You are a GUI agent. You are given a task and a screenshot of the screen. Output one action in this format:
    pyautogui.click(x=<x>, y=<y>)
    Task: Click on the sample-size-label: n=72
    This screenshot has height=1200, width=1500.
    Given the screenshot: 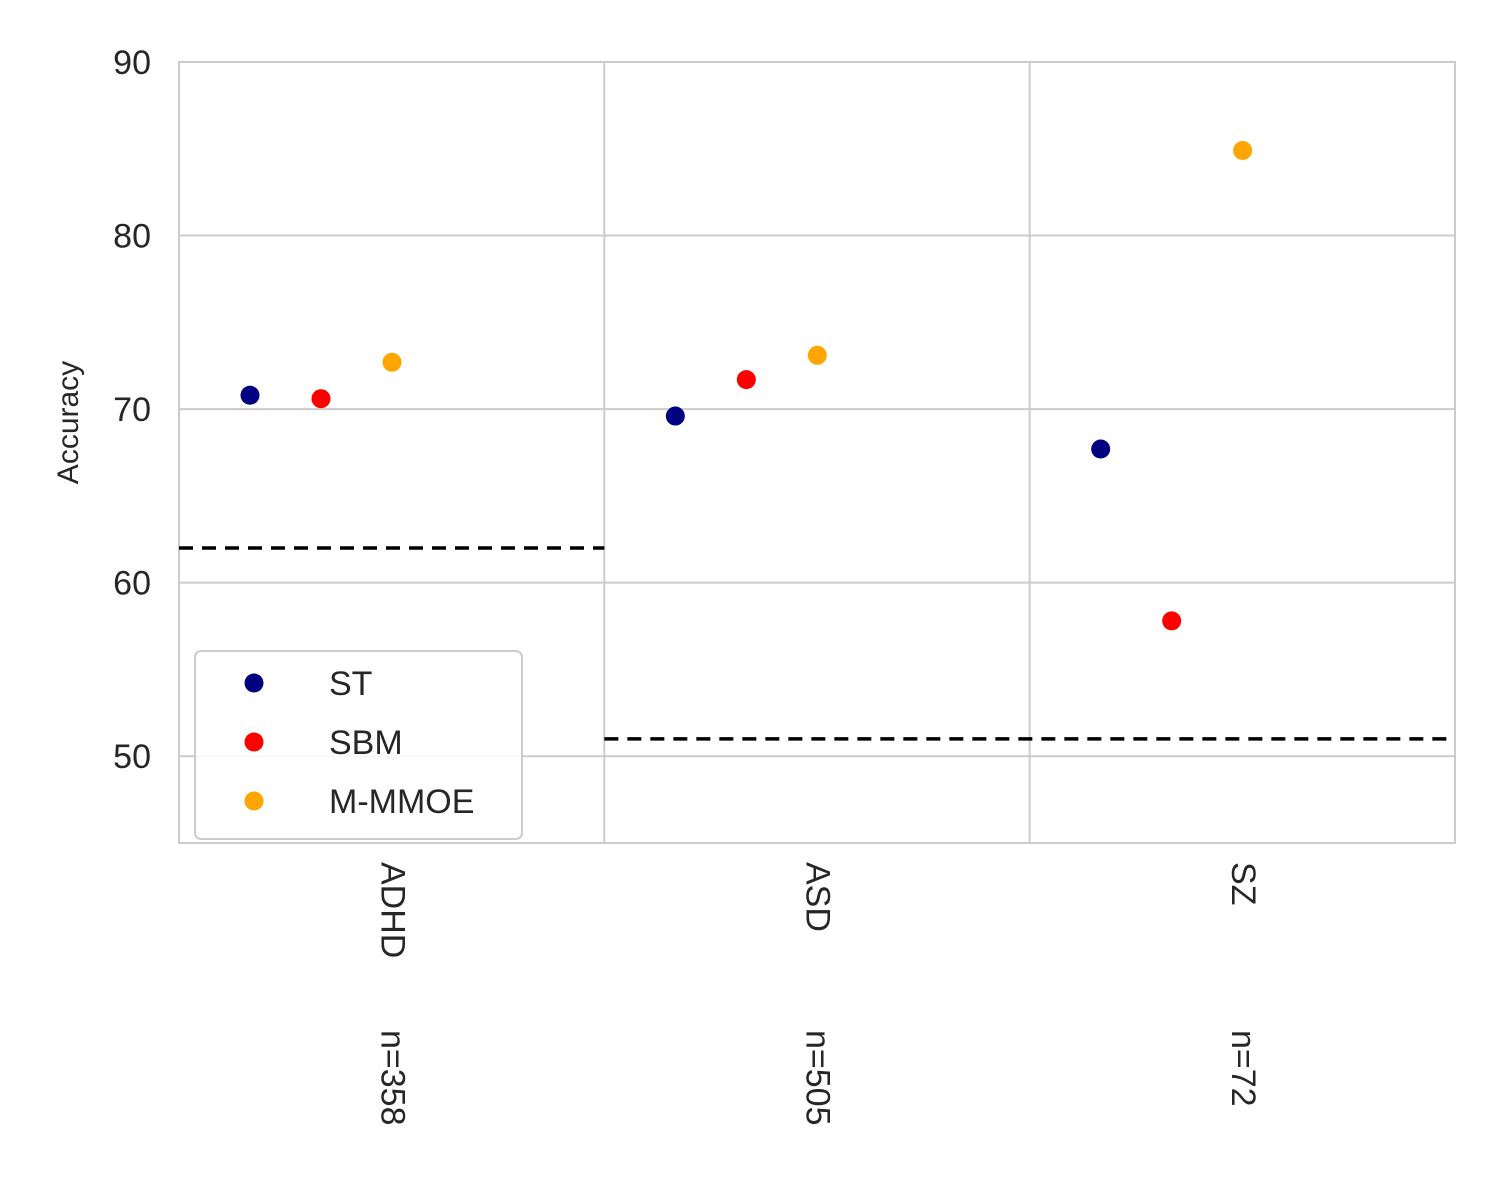 What is the action you would take?
    pyautogui.click(x=1243, y=1068)
    